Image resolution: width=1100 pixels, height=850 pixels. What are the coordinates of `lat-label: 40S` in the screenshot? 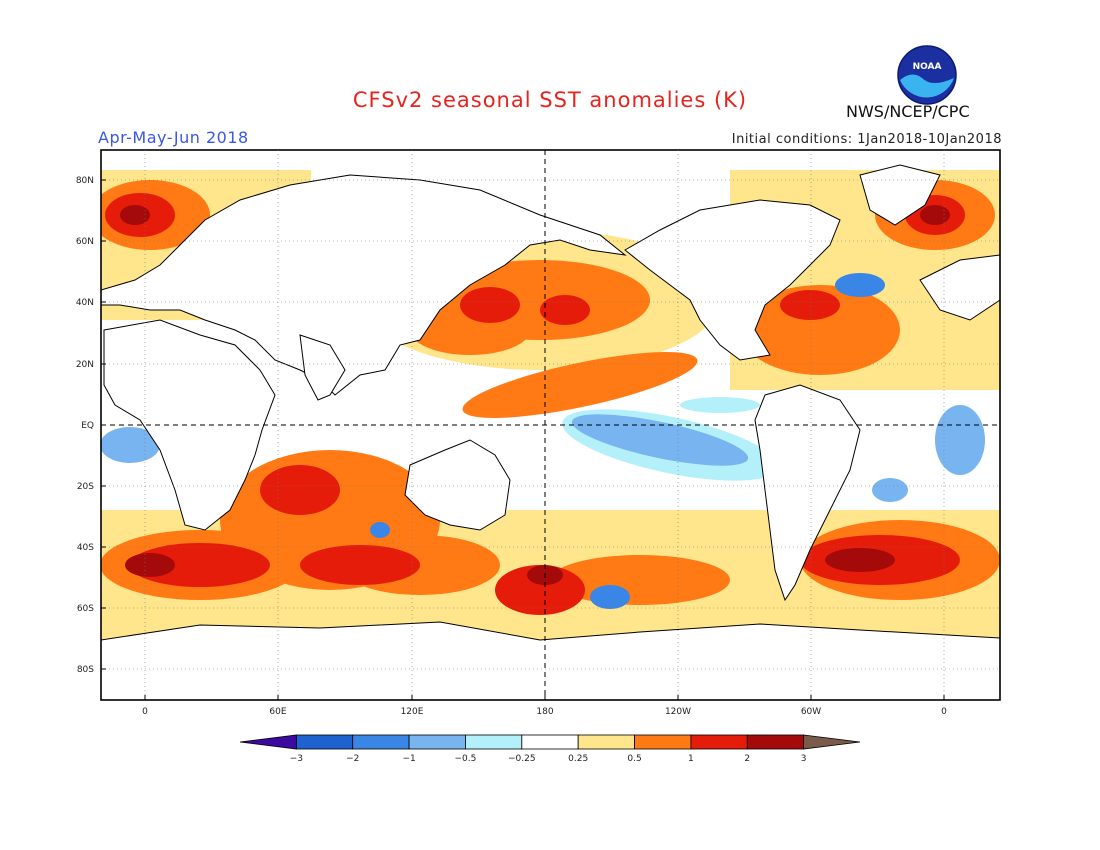 It's located at (85, 548).